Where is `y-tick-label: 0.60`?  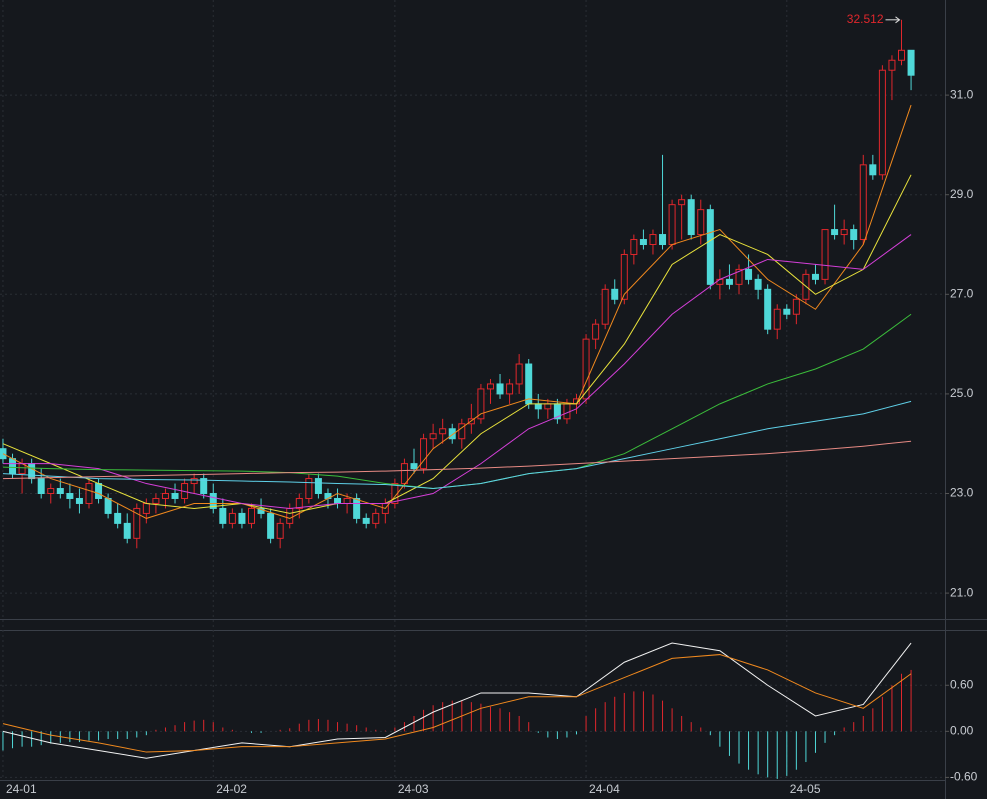 y-tick-label: 0.60 is located at coordinates (962, 684).